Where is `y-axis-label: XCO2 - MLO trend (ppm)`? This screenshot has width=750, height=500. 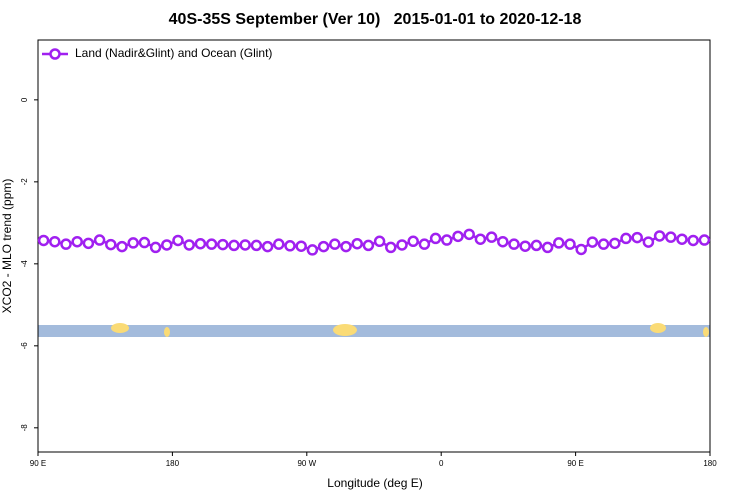 y-axis-label: XCO2 - MLO trend (ppm) is located at coordinates (7, 246).